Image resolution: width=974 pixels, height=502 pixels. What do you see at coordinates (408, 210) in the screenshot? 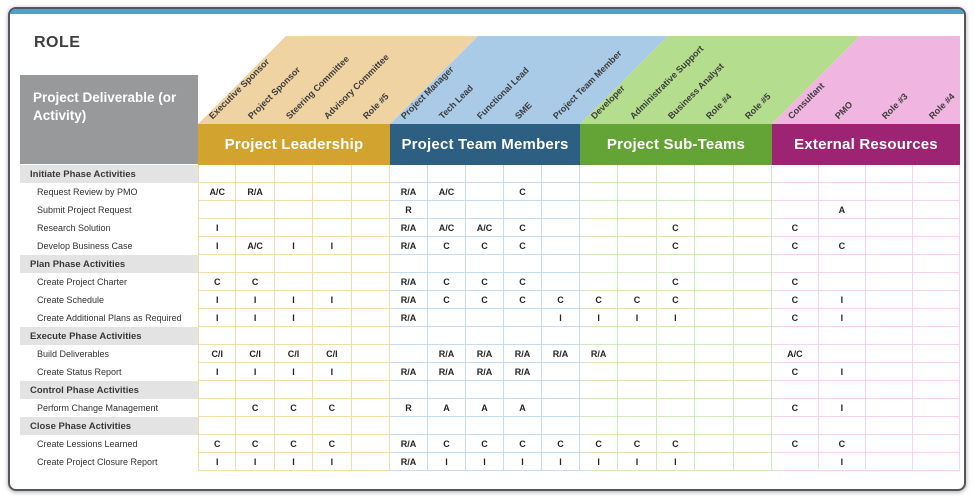
I see `matrix-cell: R` at bounding box center [408, 210].